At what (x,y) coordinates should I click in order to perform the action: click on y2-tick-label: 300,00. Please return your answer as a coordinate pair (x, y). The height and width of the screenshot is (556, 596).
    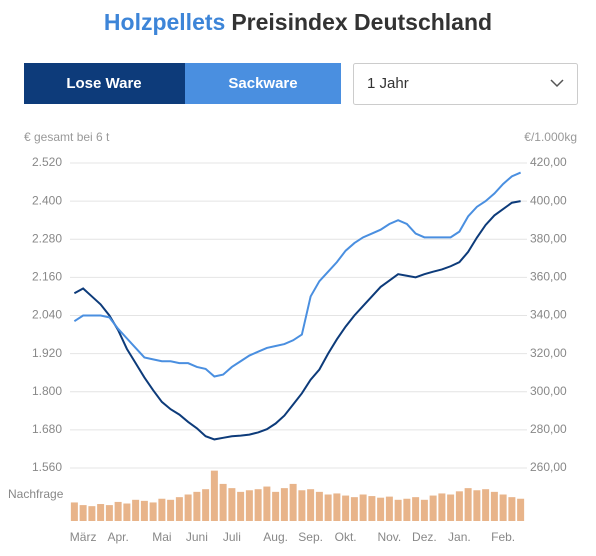
    Looking at the image, I should click on (548, 391).